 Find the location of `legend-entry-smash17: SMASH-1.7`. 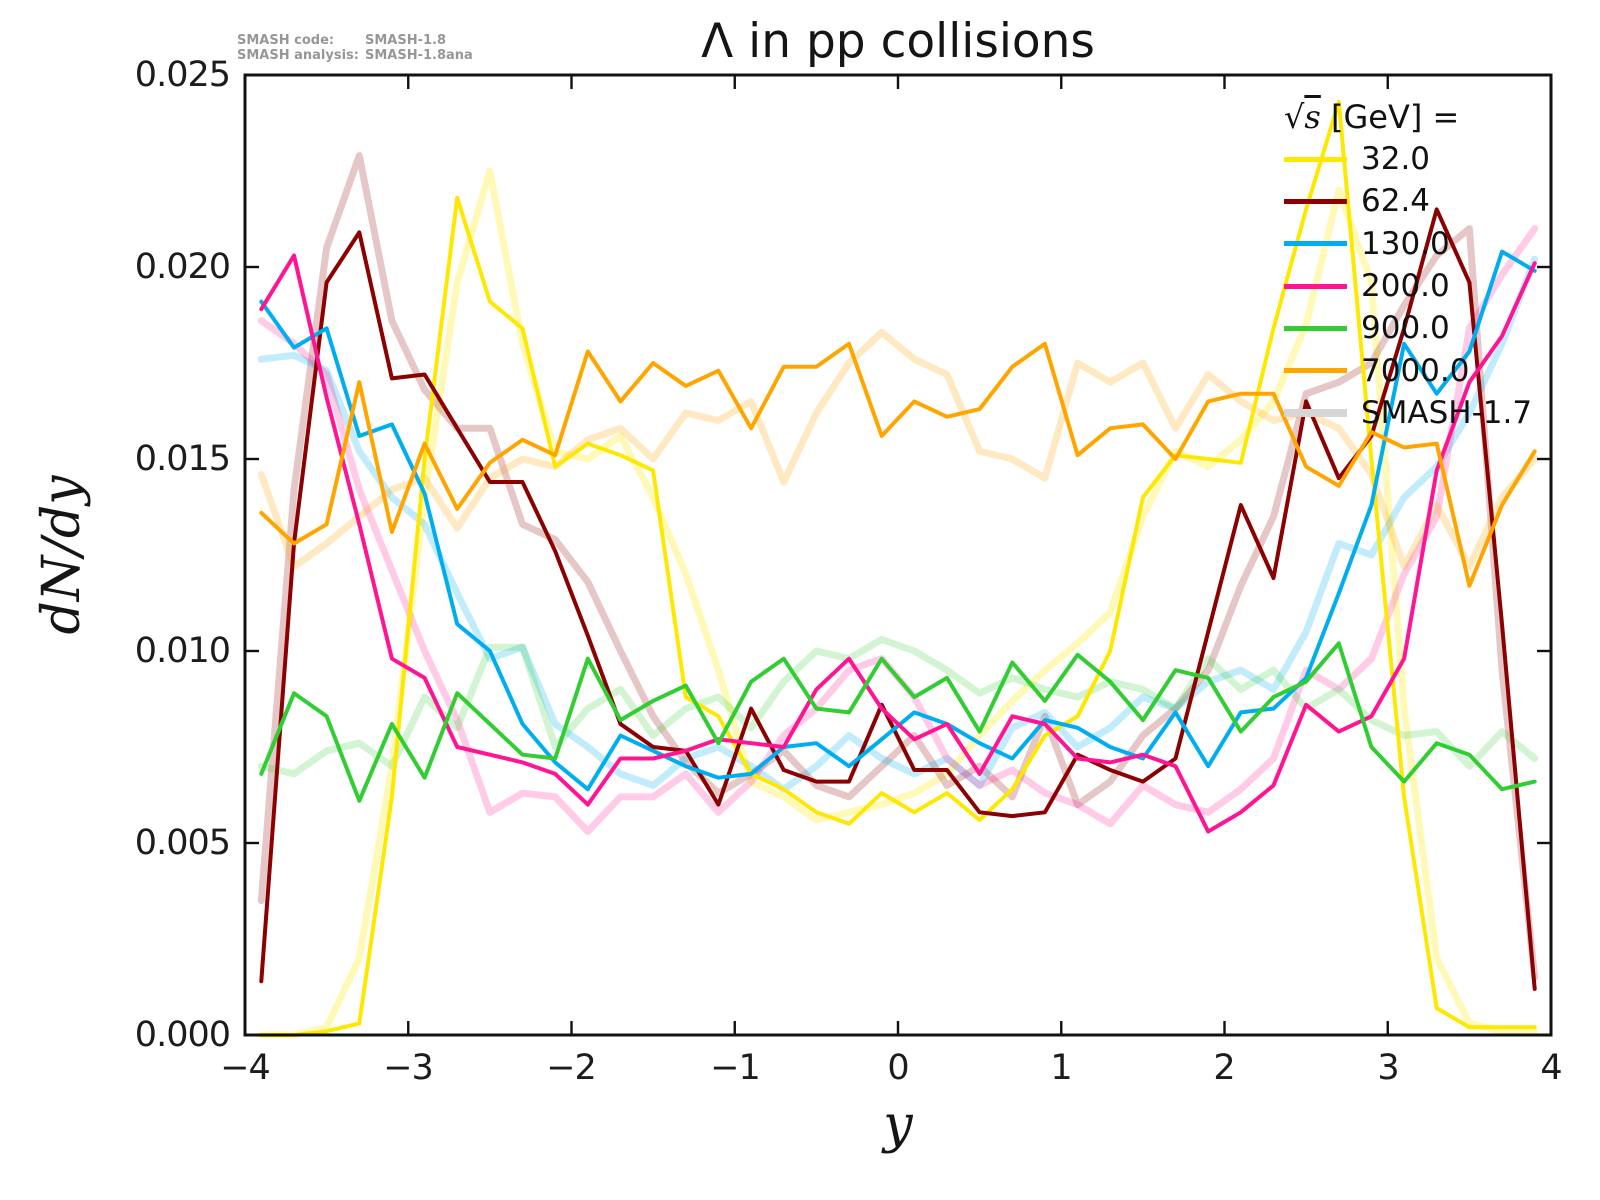

legend-entry-smash17: SMASH-1.7 is located at coordinates (1408, 413).